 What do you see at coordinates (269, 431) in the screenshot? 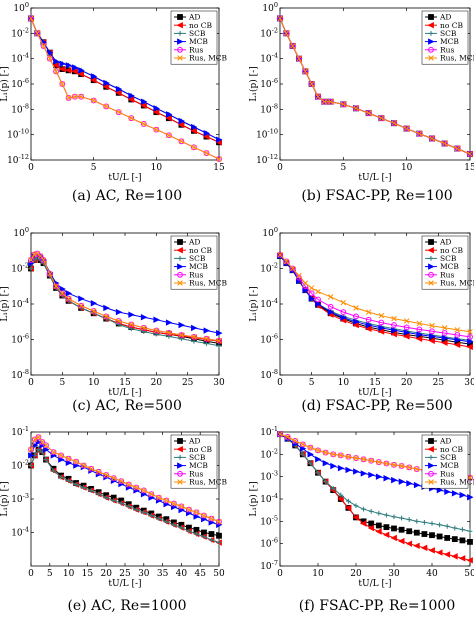
I see `y-tick-label: 10⁻¹` at bounding box center [269, 431].